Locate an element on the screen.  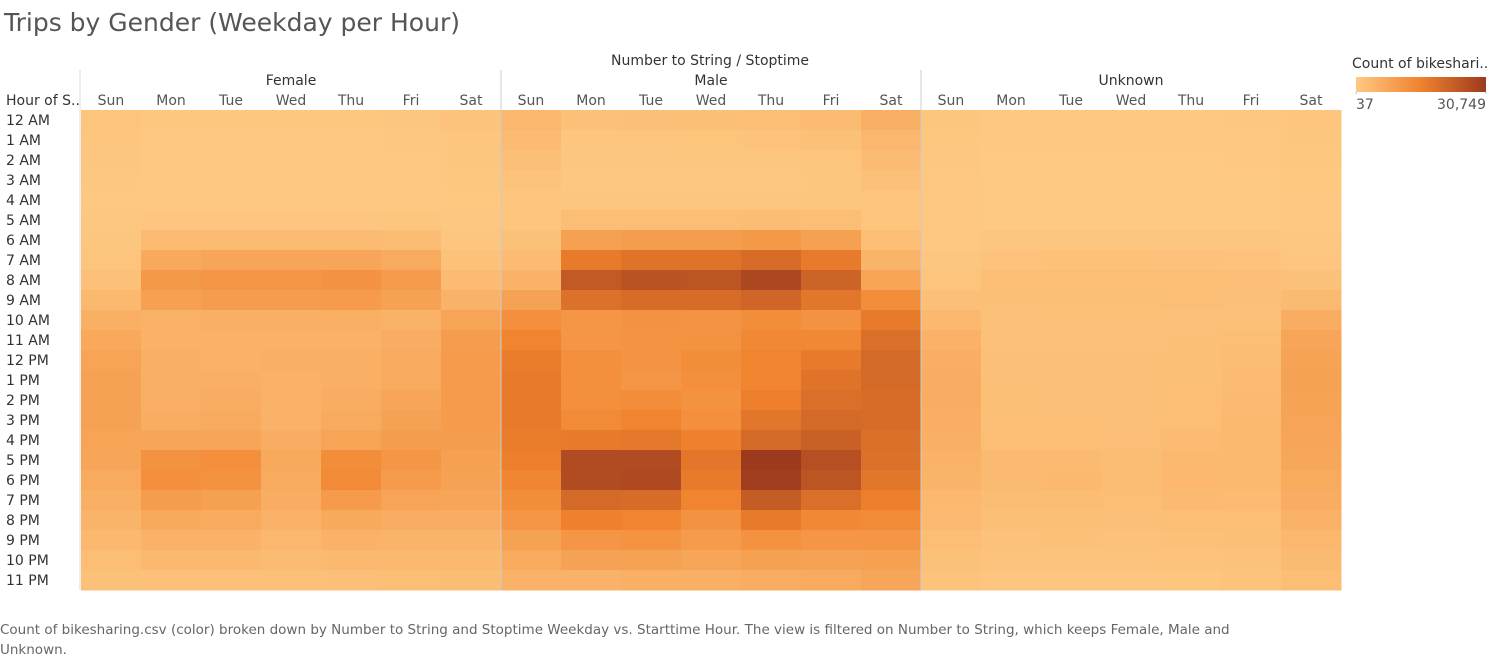
x-tick-label: Wed is located at coordinates (711, 101).